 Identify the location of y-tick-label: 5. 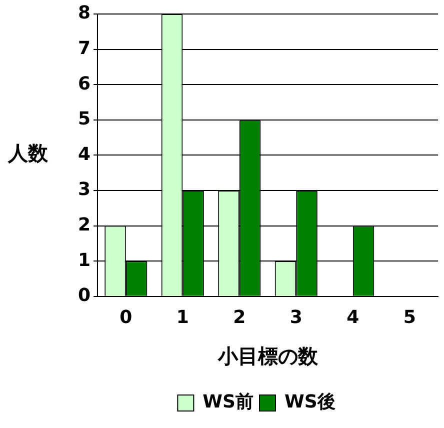
(84, 119).